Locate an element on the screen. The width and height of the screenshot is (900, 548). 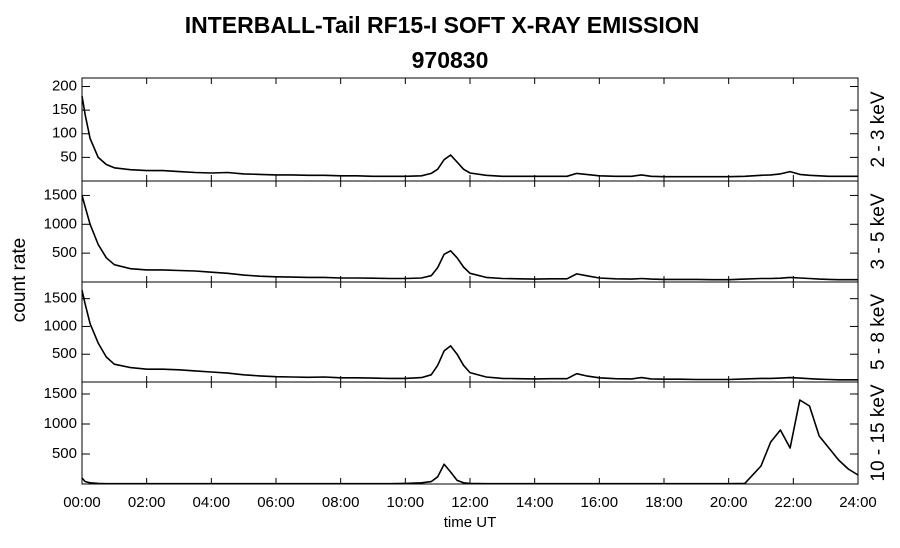
y-axis-label: count rate is located at coordinates (19, 280).